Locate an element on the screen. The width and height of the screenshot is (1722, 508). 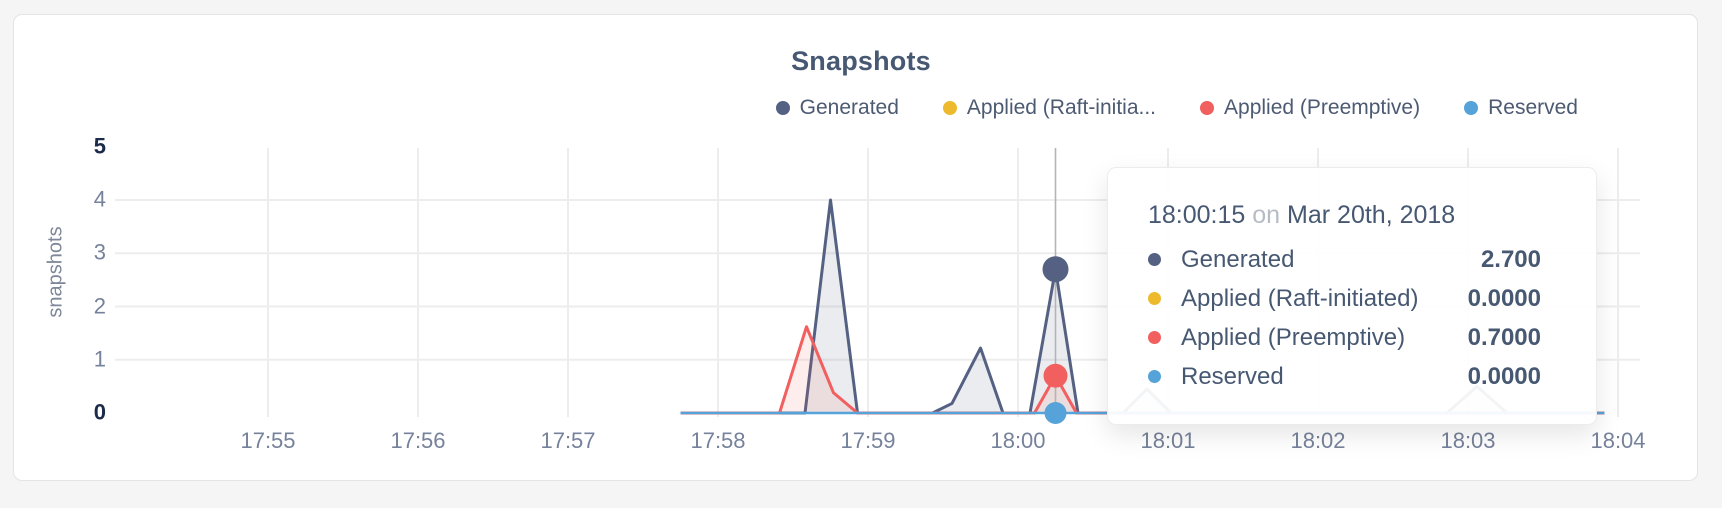
x-tick-label: 17:57 is located at coordinates (568, 440).